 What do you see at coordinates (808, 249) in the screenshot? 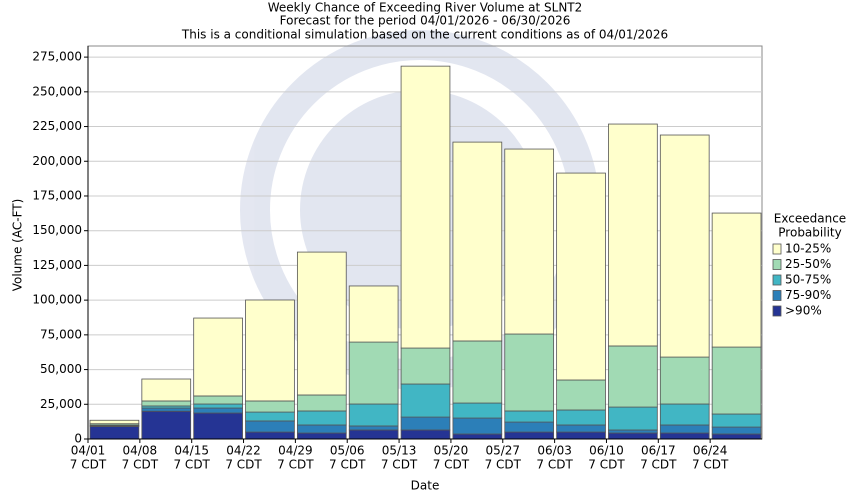
I see `legend-label: 10-25%` at bounding box center [808, 249].